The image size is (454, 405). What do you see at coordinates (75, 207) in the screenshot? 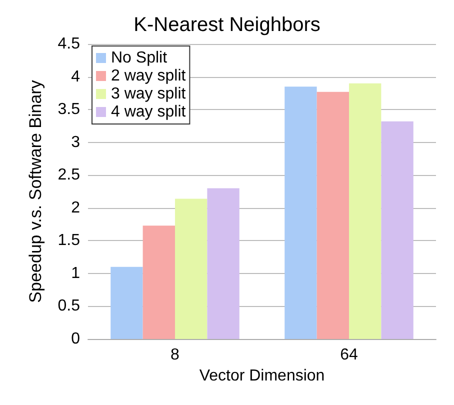
I see `y-tick-label: 2` at bounding box center [75, 207].